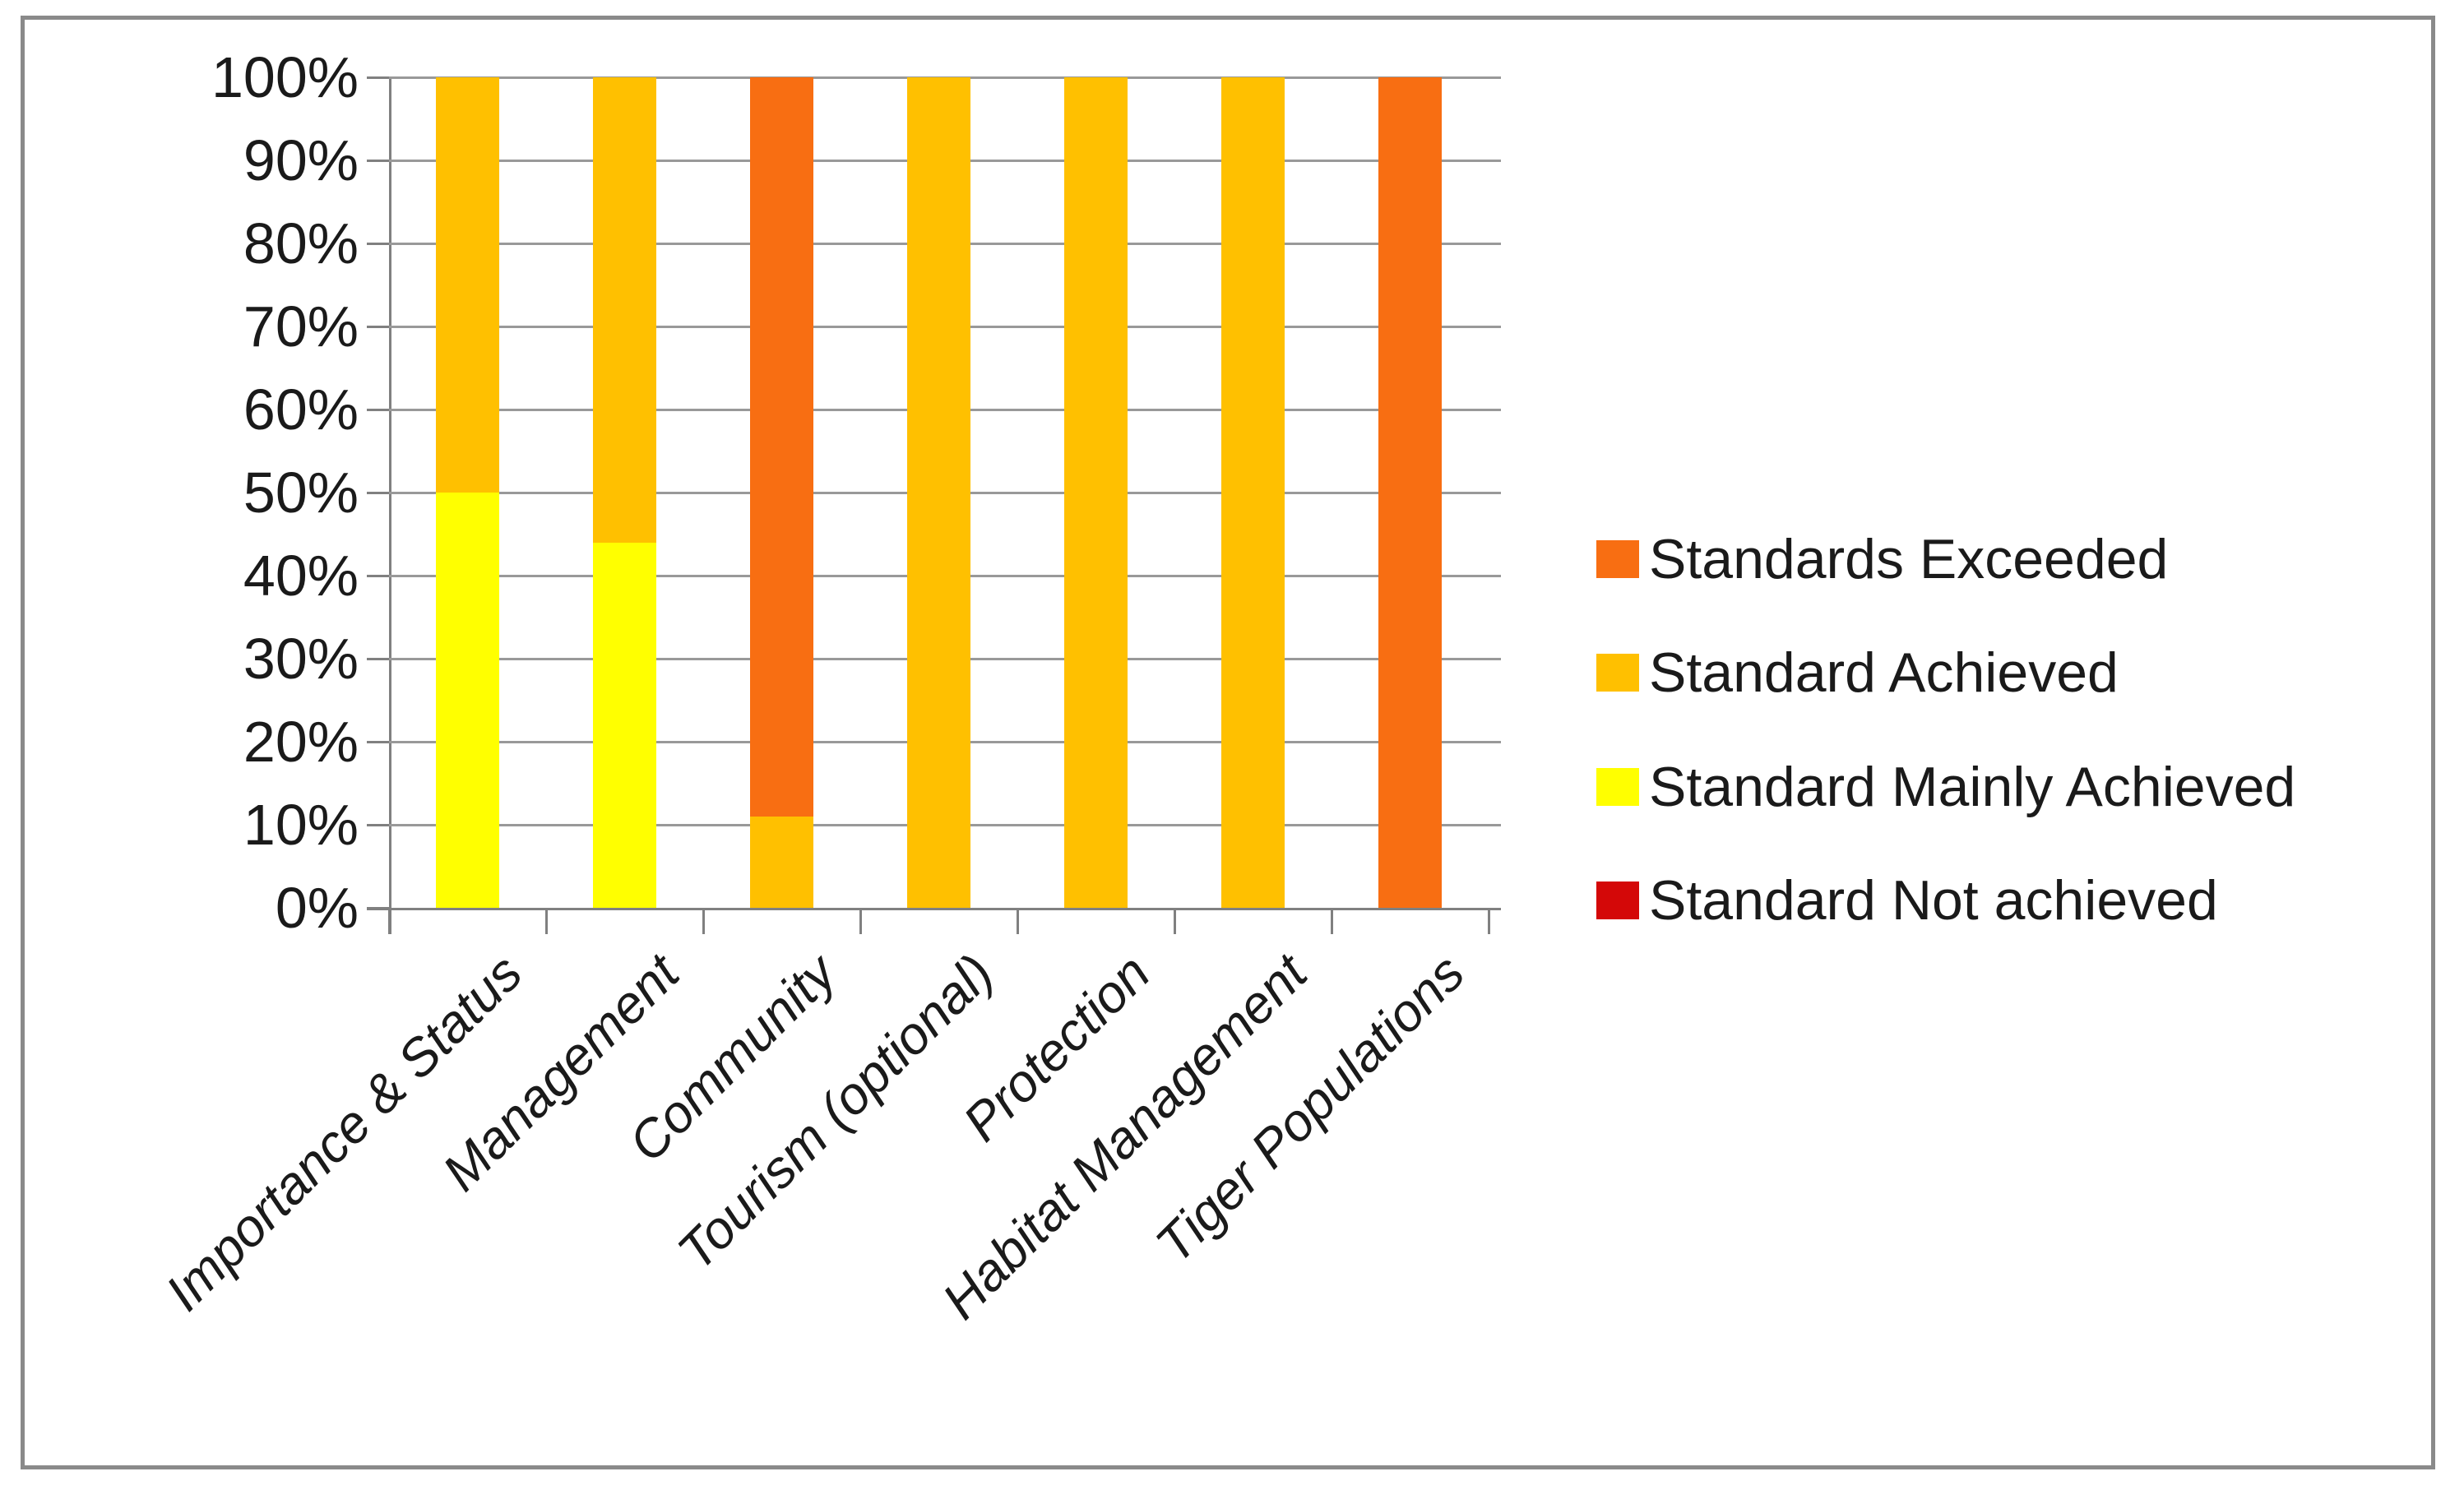 This screenshot has width=2464, height=1490. Describe the element at coordinates (934, 909) in the screenshot. I see `x-axis-line` at that location.